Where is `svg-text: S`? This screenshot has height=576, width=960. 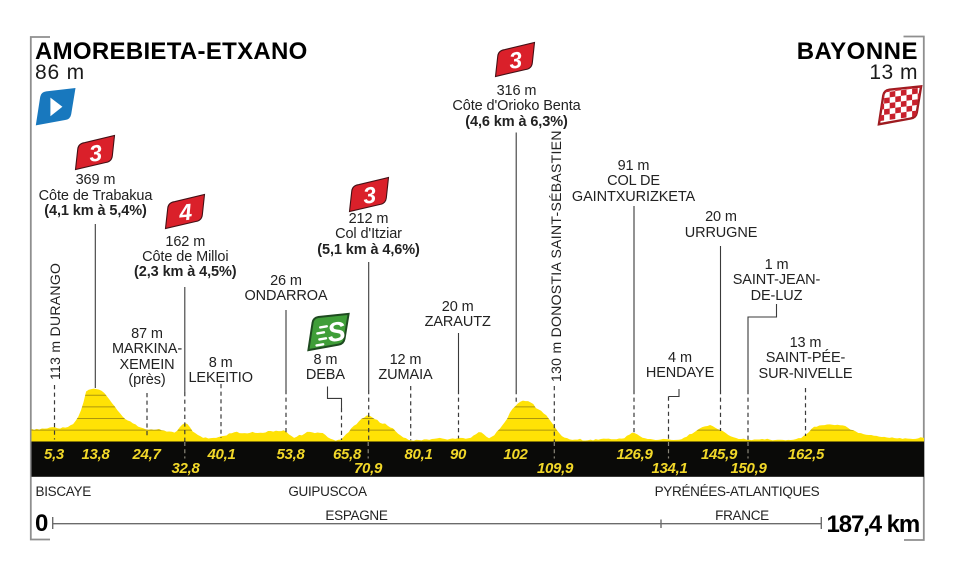
svg-text: S is located at coordinates (336, 332).